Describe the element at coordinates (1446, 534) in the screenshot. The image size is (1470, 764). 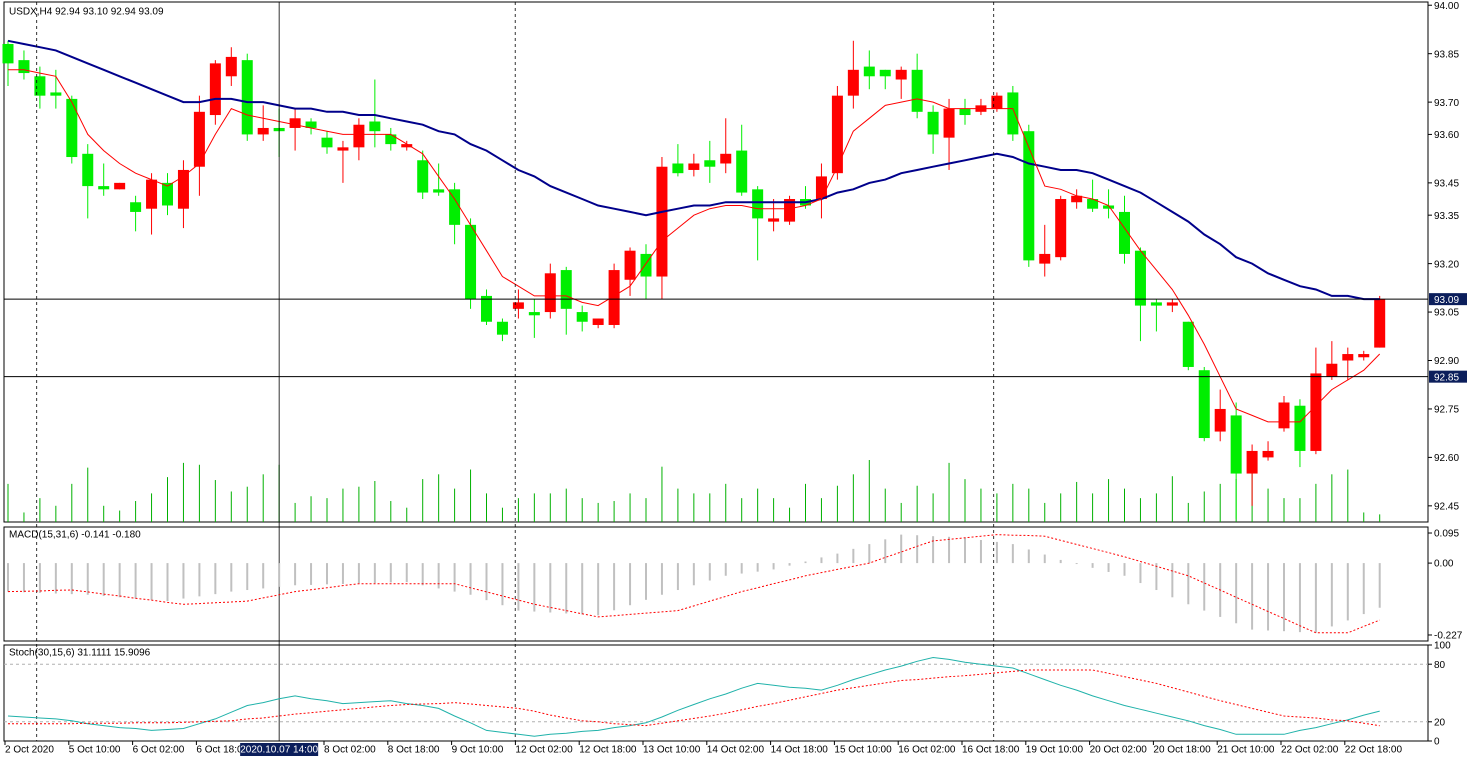
I see `y-tick-label: 0.095` at that location.